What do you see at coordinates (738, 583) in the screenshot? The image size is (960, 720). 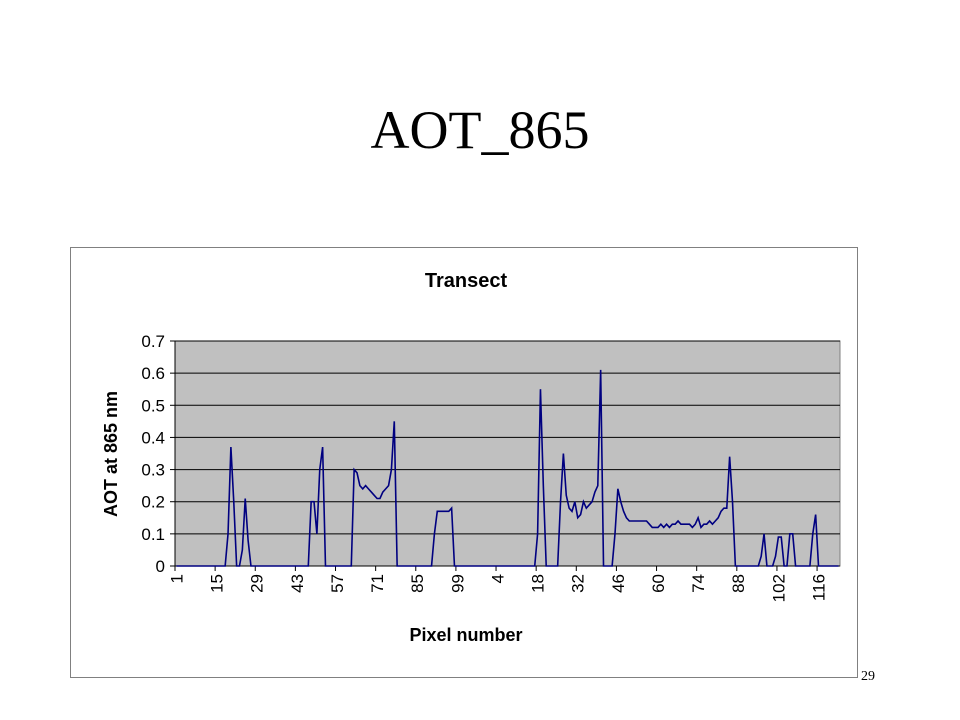 I see `x-tick-label: 88` at bounding box center [738, 583].